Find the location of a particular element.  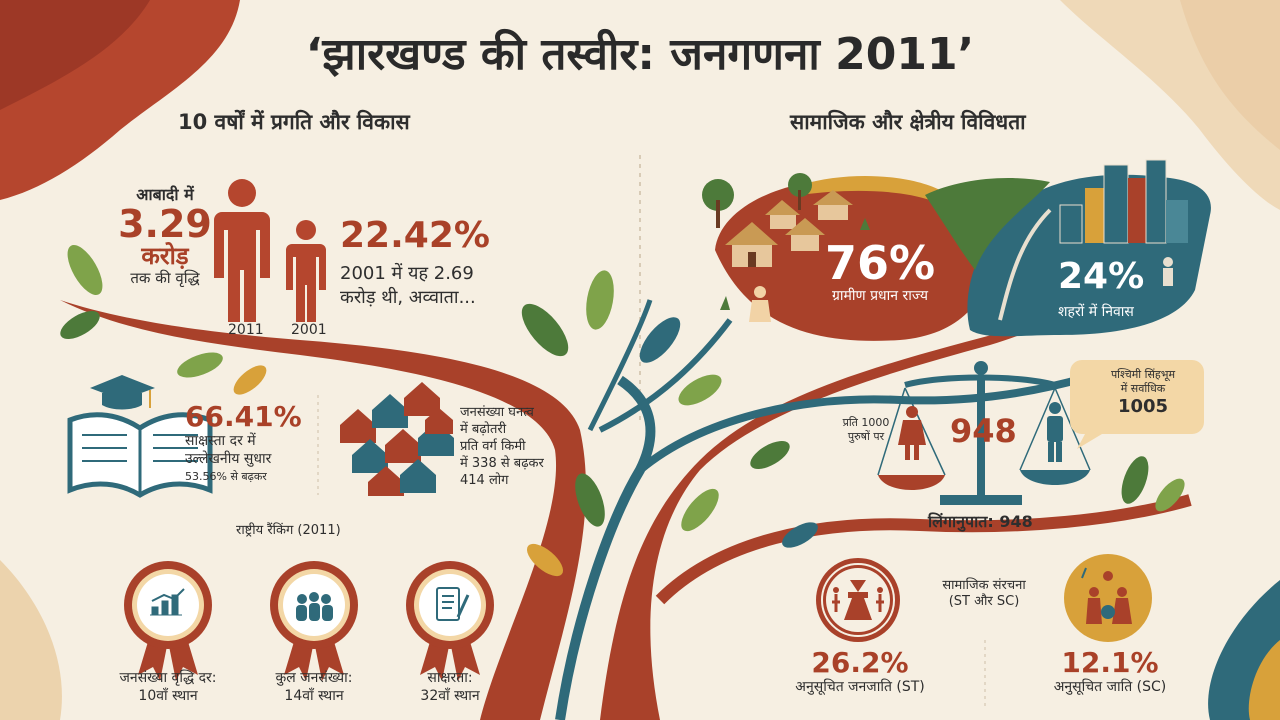

page-title: ‘झारखण्ड की तस्वीर: जनगणना 2011’ is located at coordinates (640, 54).